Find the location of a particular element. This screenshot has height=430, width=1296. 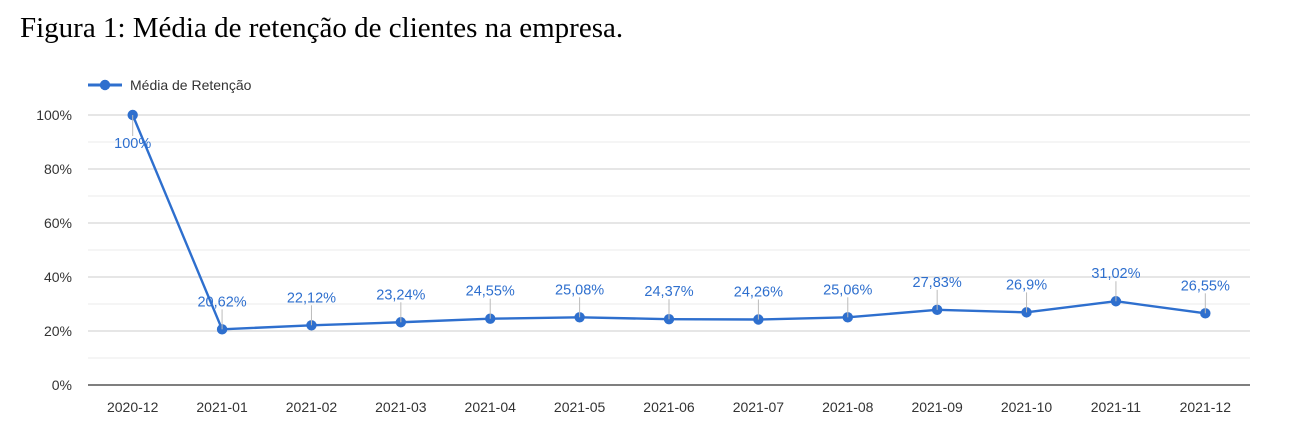

x-tick-label: 2021-07 is located at coordinates (759, 407).